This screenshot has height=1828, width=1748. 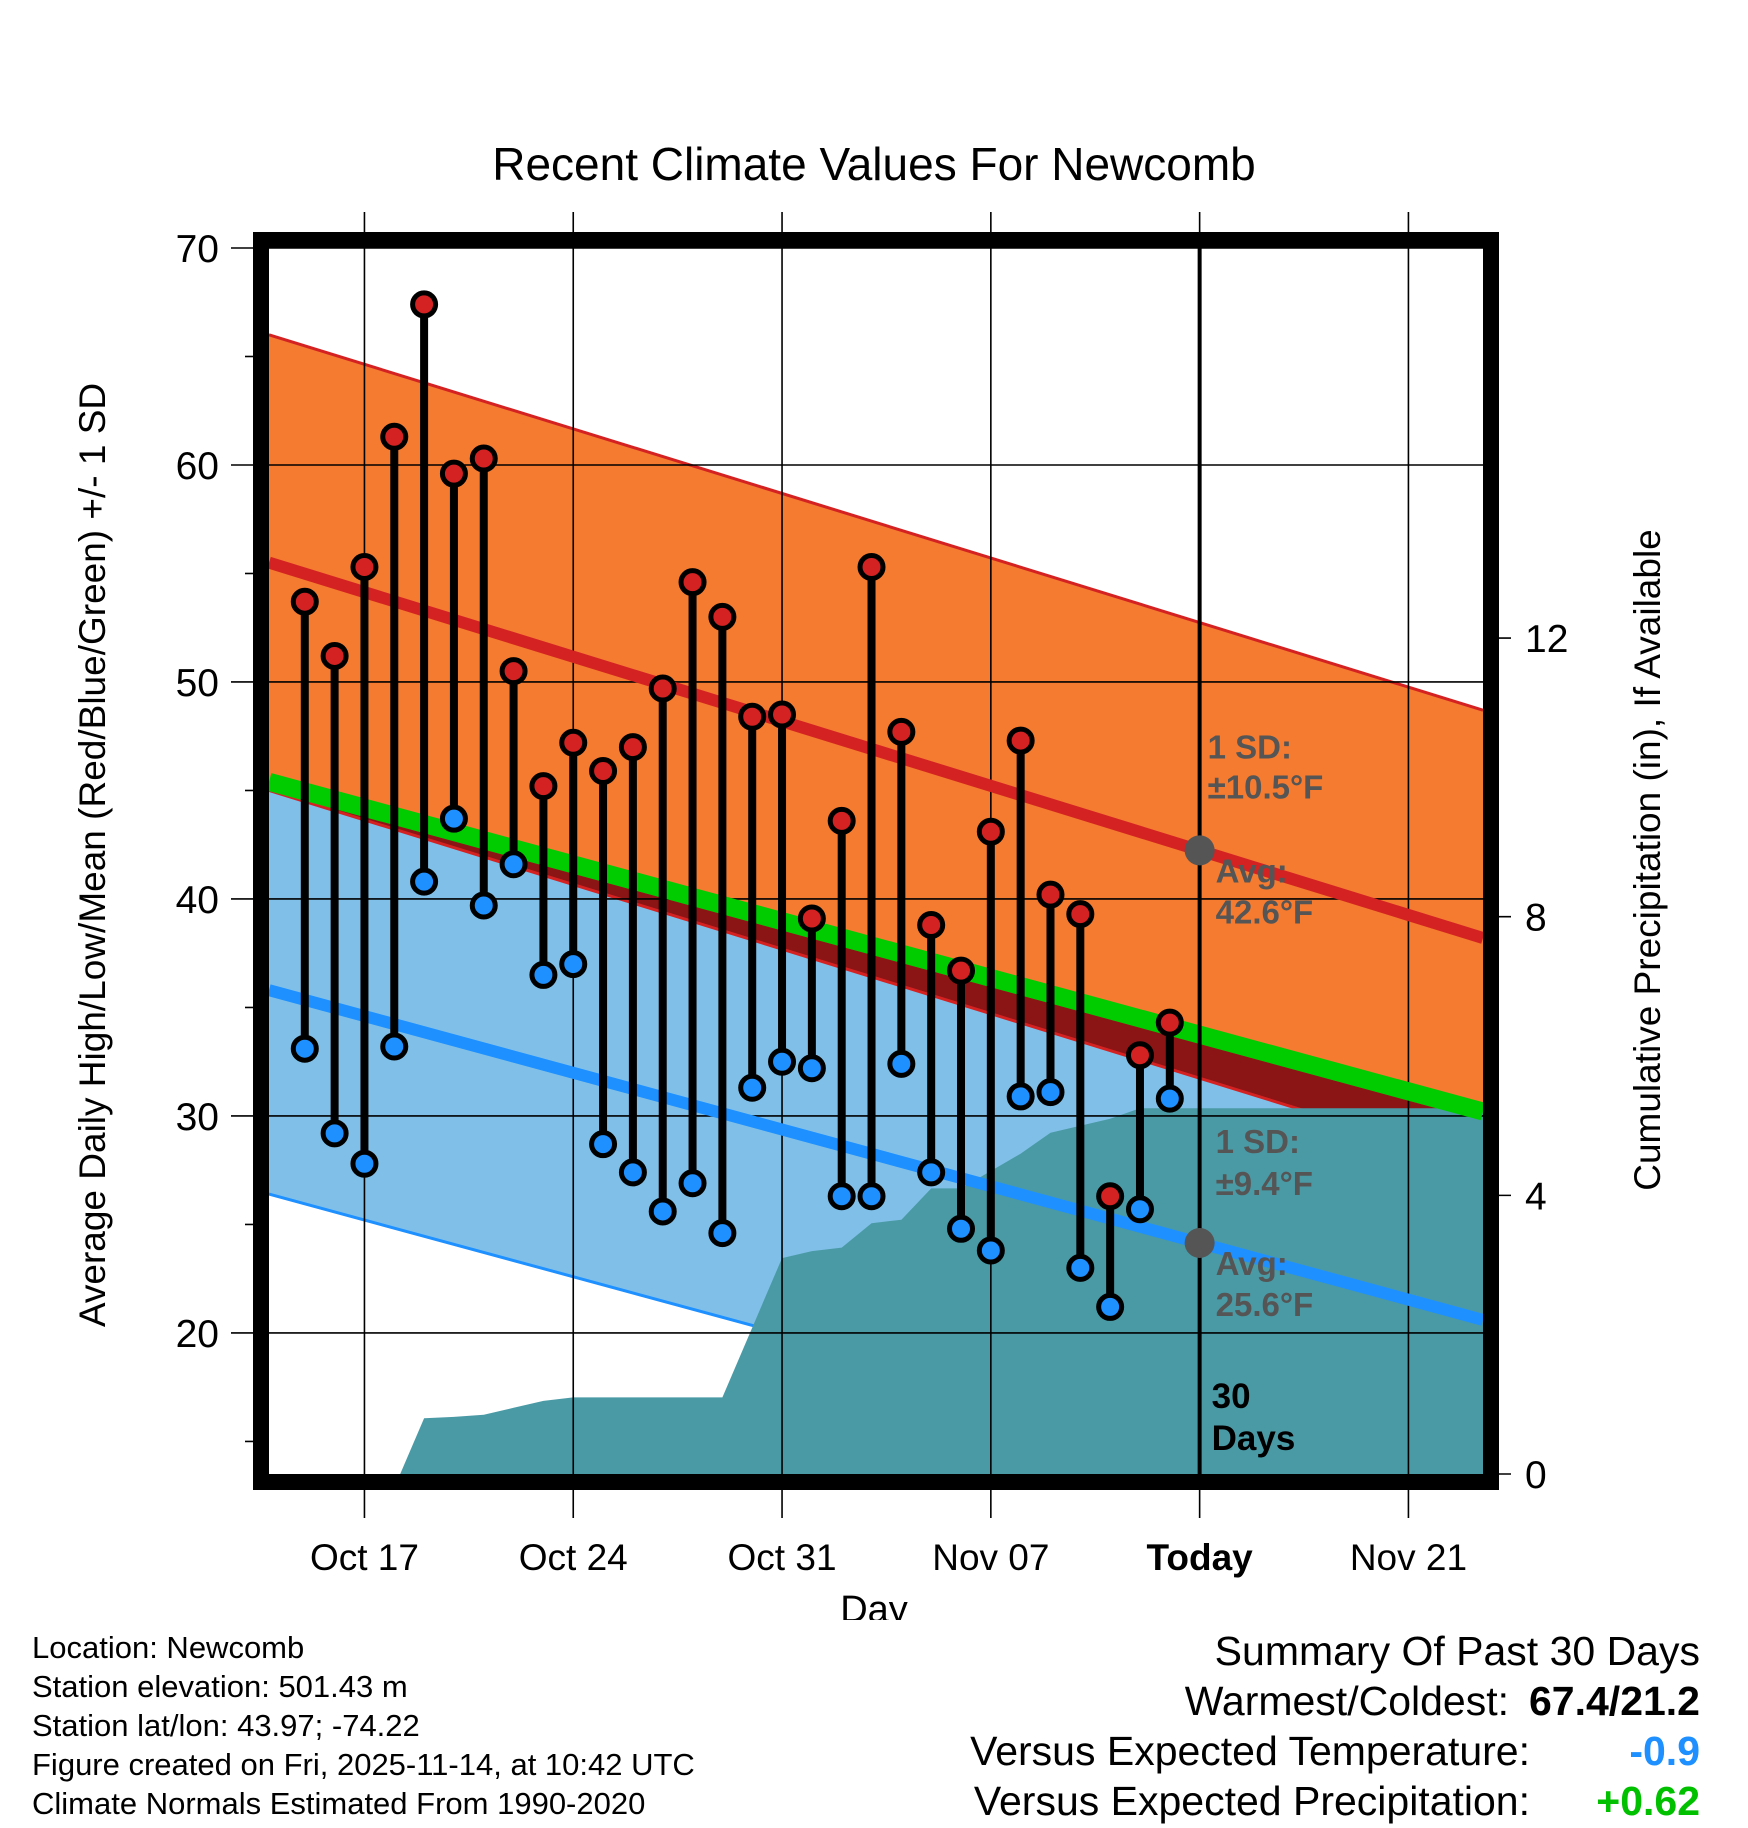 I want to click on precip-area, so click(x=879, y=1291).